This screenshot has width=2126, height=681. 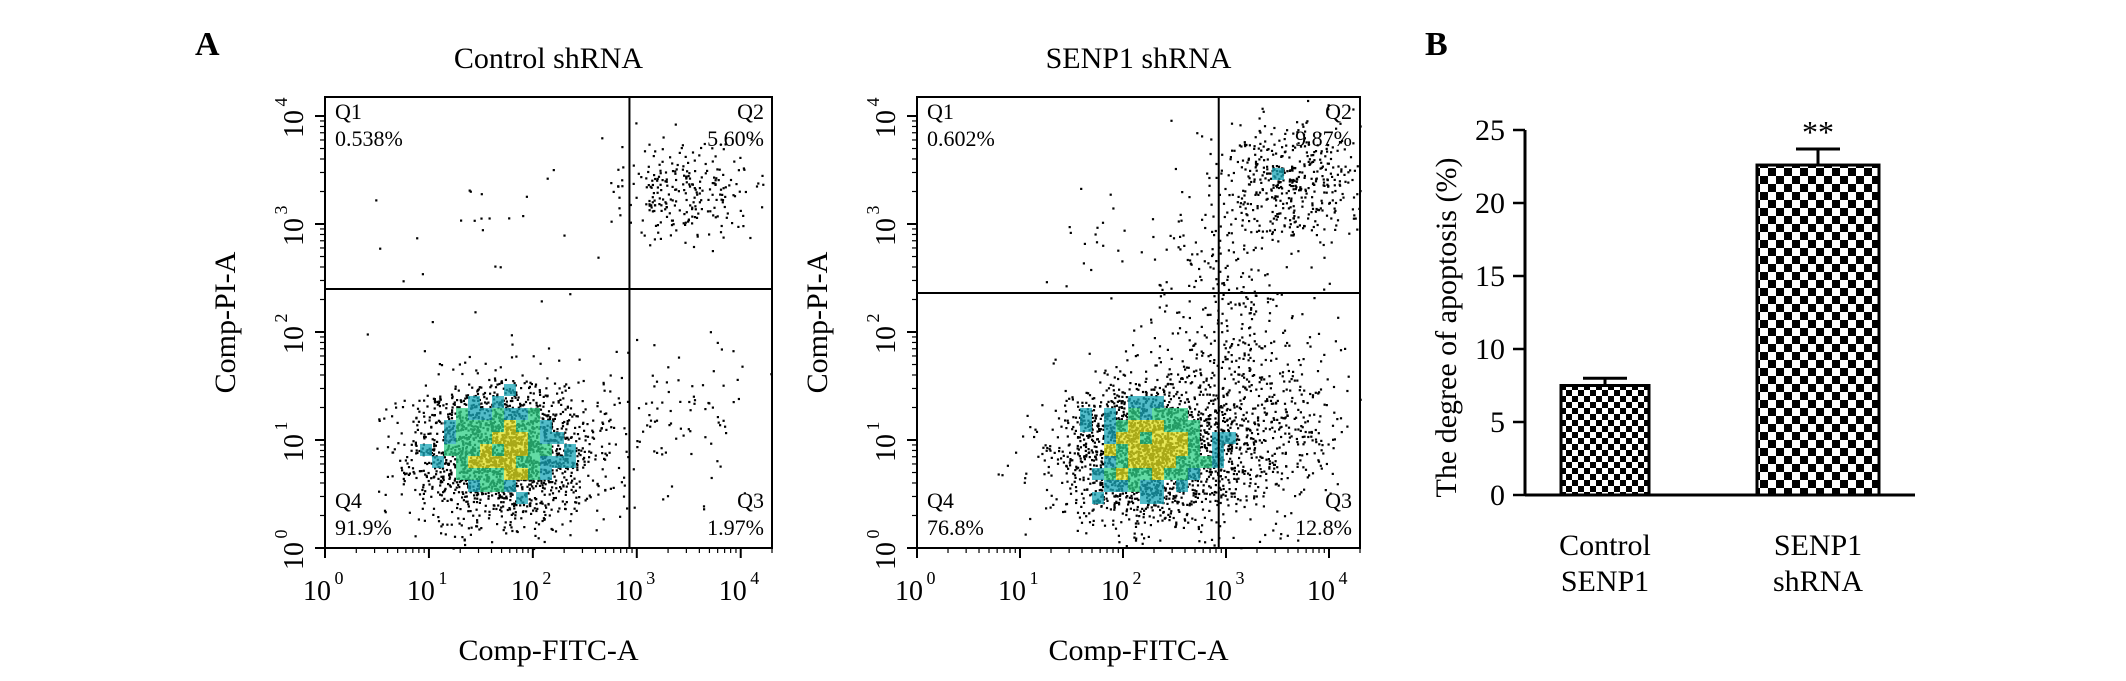 What do you see at coordinates (754, 578) in the screenshot?
I see `x-tick-exponent: 4` at bounding box center [754, 578].